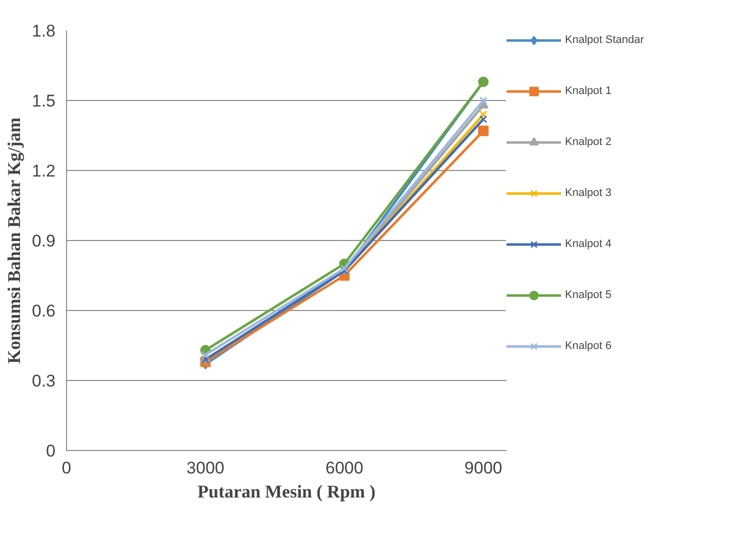 The image size is (733, 554). Describe the element at coordinates (44, 101) in the screenshot. I see `y-tick-label: 1.5` at that location.